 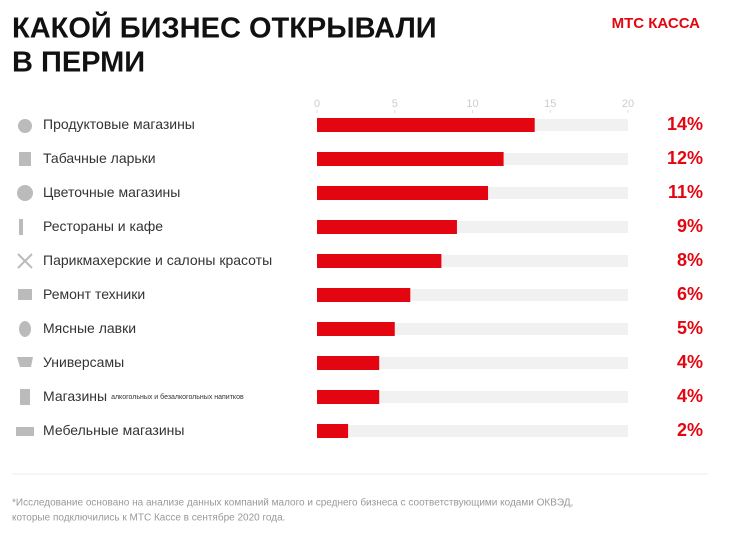 I want to click on chart-title: КАКОЙ БИЗНЕС ОТКРЫВАЛИ, so click(x=224, y=28).